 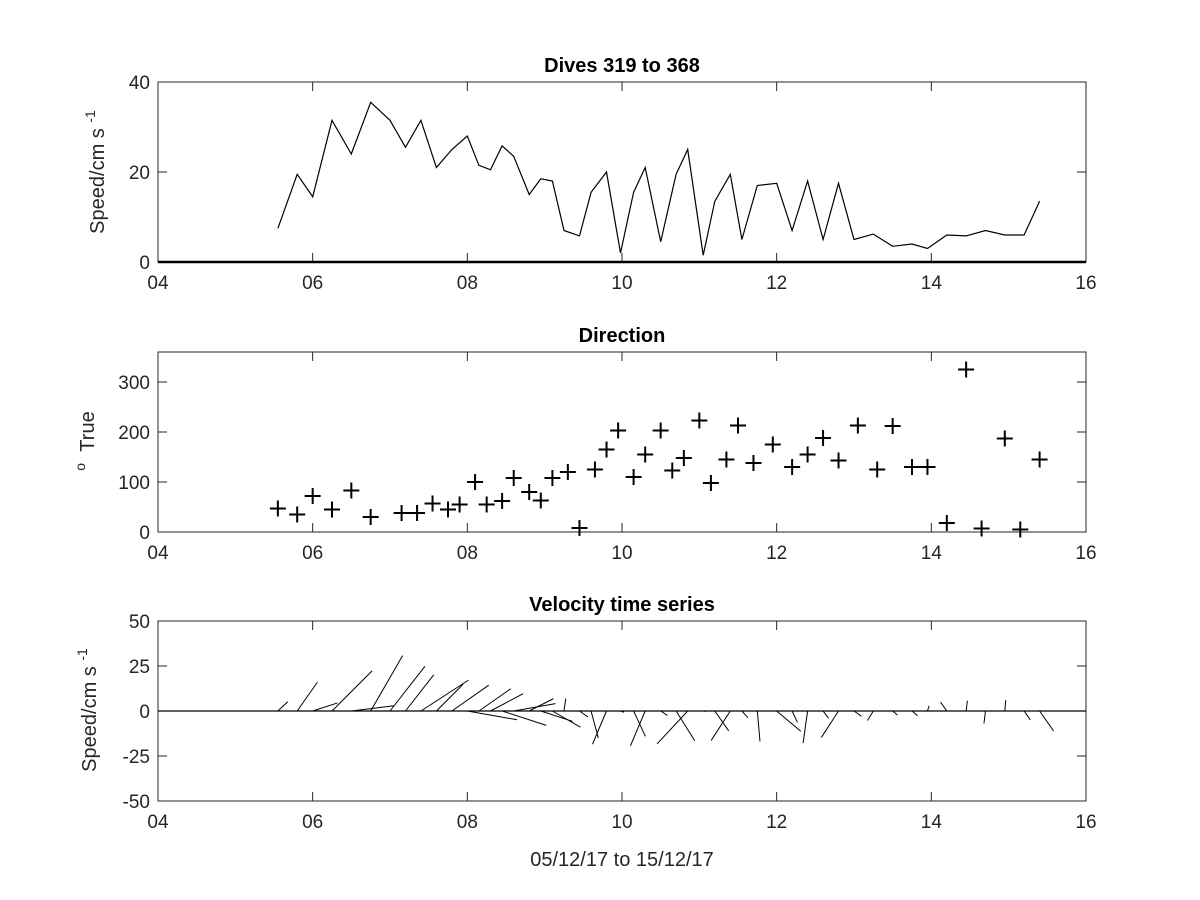 What do you see at coordinates (932, 822) in the screenshot?
I see `velocity-x-tick-label: 14` at bounding box center [932, 822].